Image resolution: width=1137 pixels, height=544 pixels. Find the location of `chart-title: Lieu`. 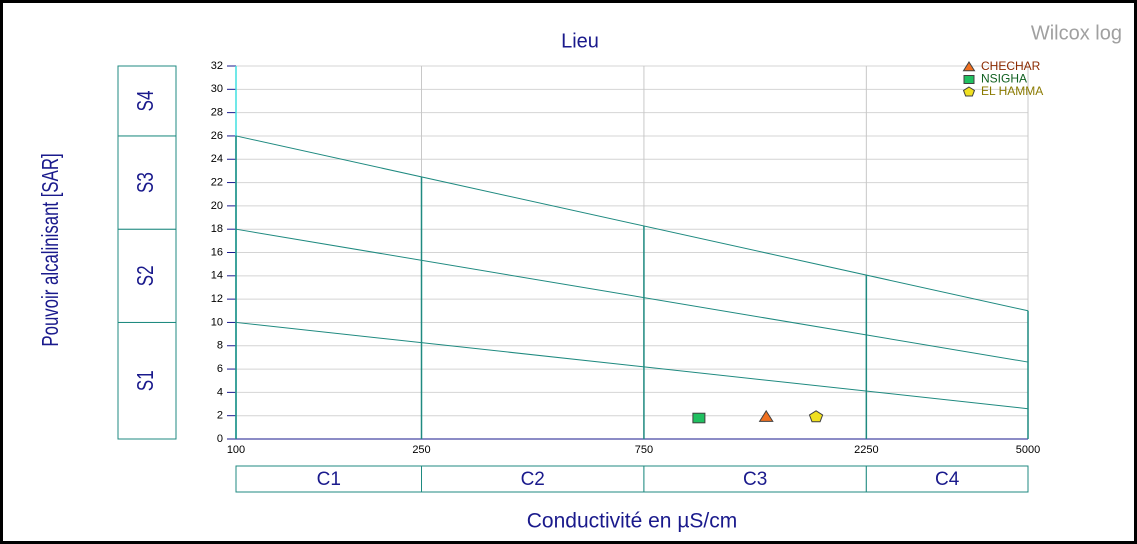

chart-title: Lieu is located at coordinates (580, 41).